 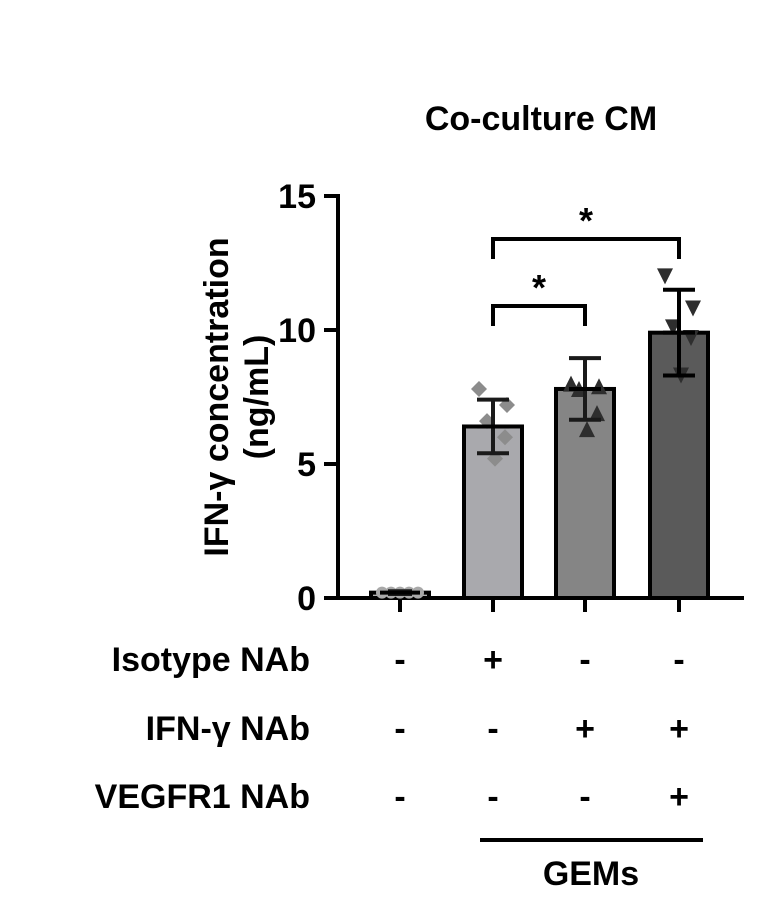 I want to click on y-axis-label-line2: (ng/mL), so click(x=257, y=397).